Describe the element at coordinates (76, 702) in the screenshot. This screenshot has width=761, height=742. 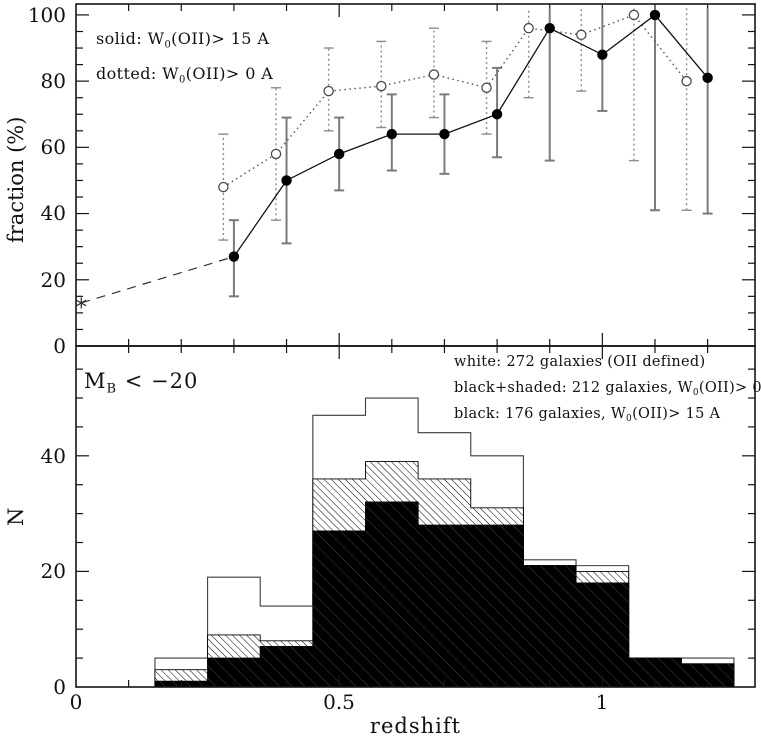
I see `xtick-0: 0` at that location.